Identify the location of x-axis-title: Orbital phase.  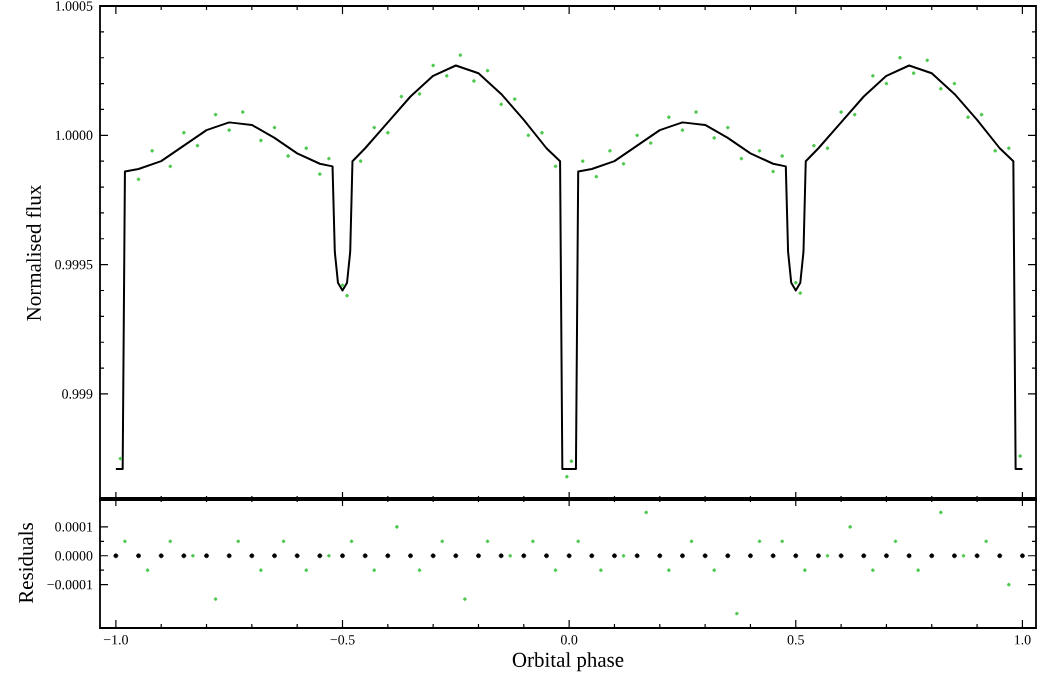
(568, 662).